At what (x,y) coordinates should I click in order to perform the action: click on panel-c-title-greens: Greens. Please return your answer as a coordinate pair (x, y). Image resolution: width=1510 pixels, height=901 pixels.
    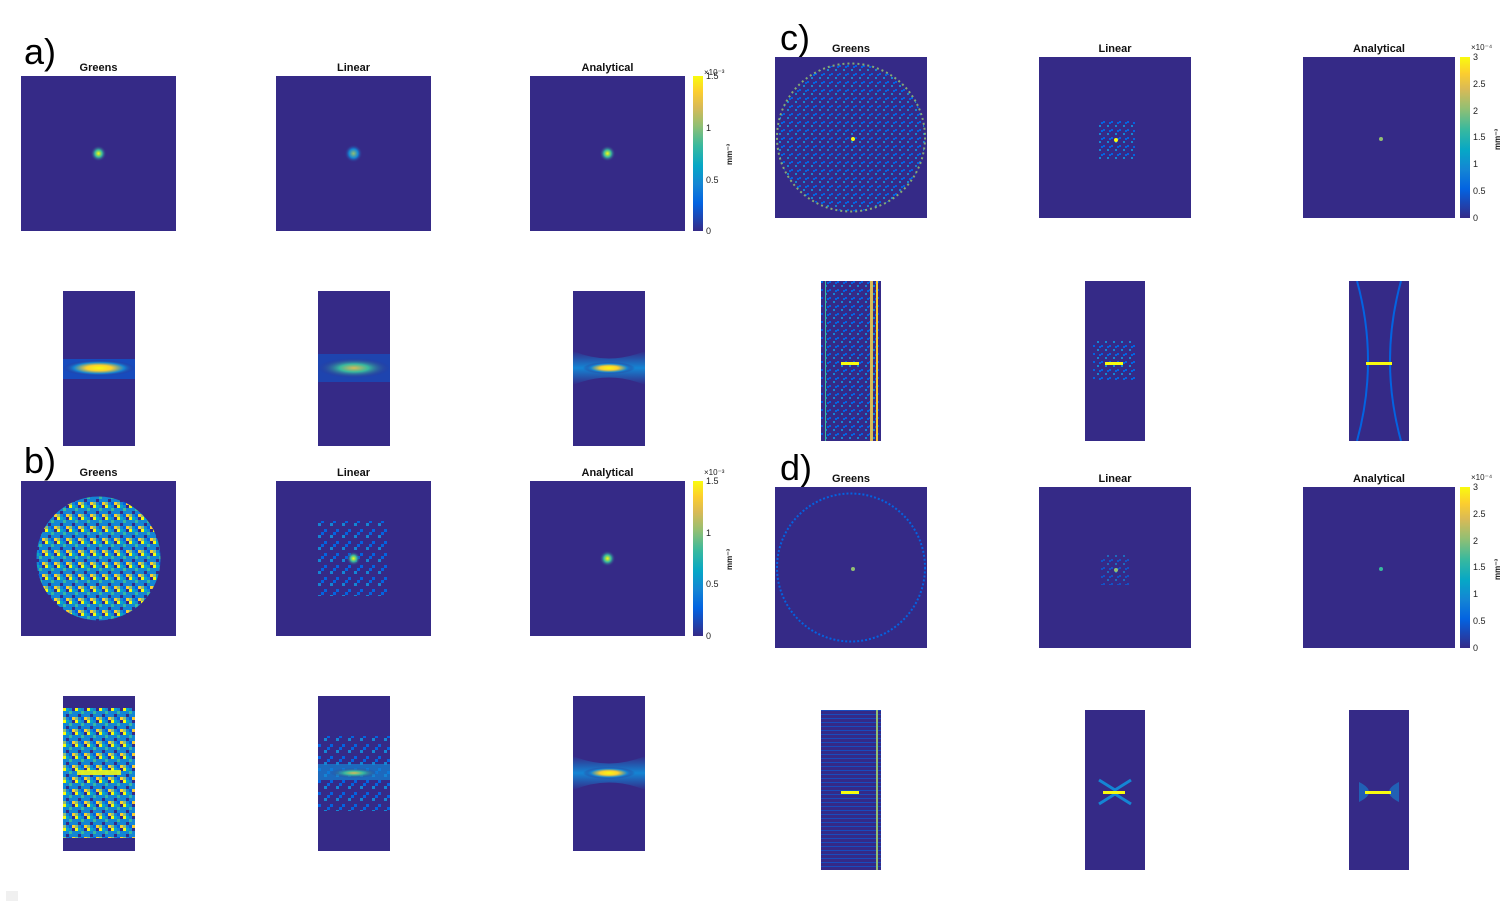
    Looking at the image, I should click on (851, 49).